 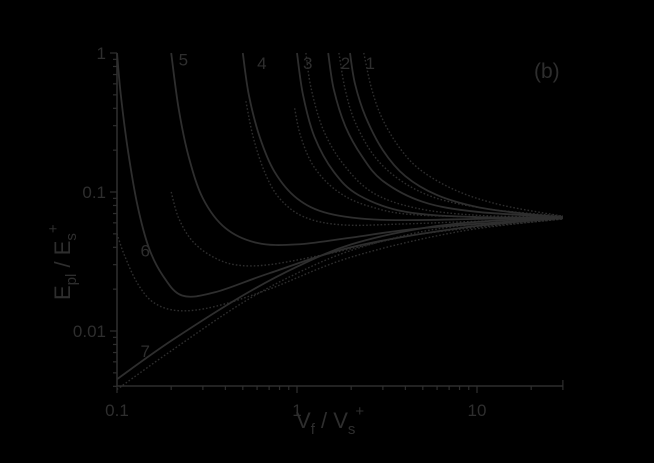 I want to click on curve-1-solid, so click(x=456, y=135).